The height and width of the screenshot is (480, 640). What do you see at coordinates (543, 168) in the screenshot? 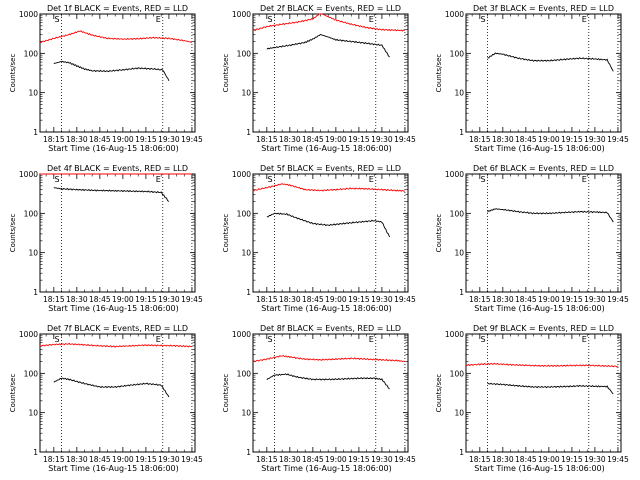
I see `chart-title: Det 6f BLACK = Events, RED = LLD` at bounding box center [543, 168].